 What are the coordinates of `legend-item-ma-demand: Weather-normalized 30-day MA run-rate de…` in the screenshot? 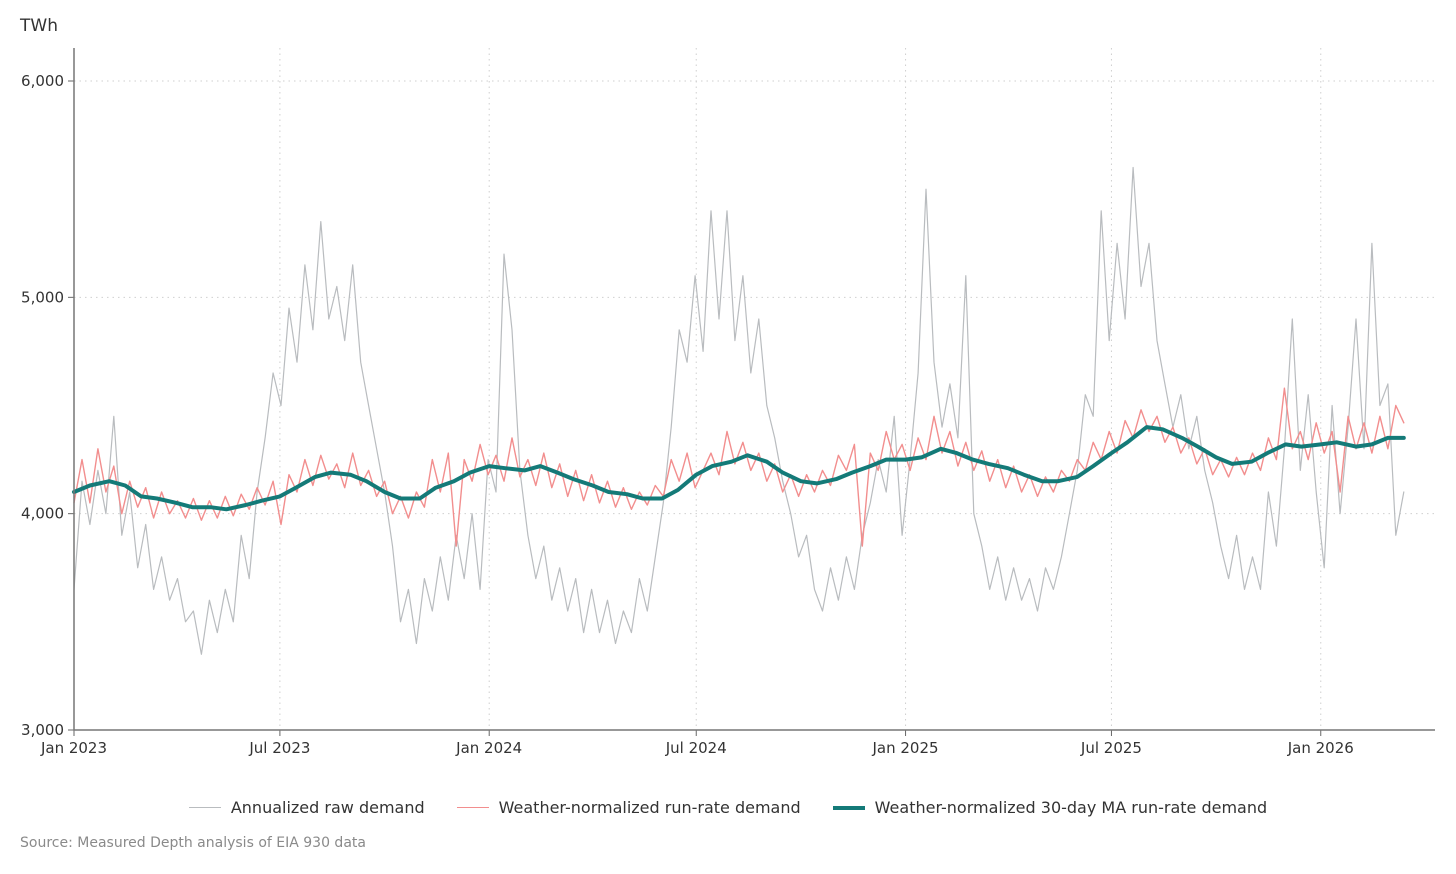 It's located at (1050, 807).